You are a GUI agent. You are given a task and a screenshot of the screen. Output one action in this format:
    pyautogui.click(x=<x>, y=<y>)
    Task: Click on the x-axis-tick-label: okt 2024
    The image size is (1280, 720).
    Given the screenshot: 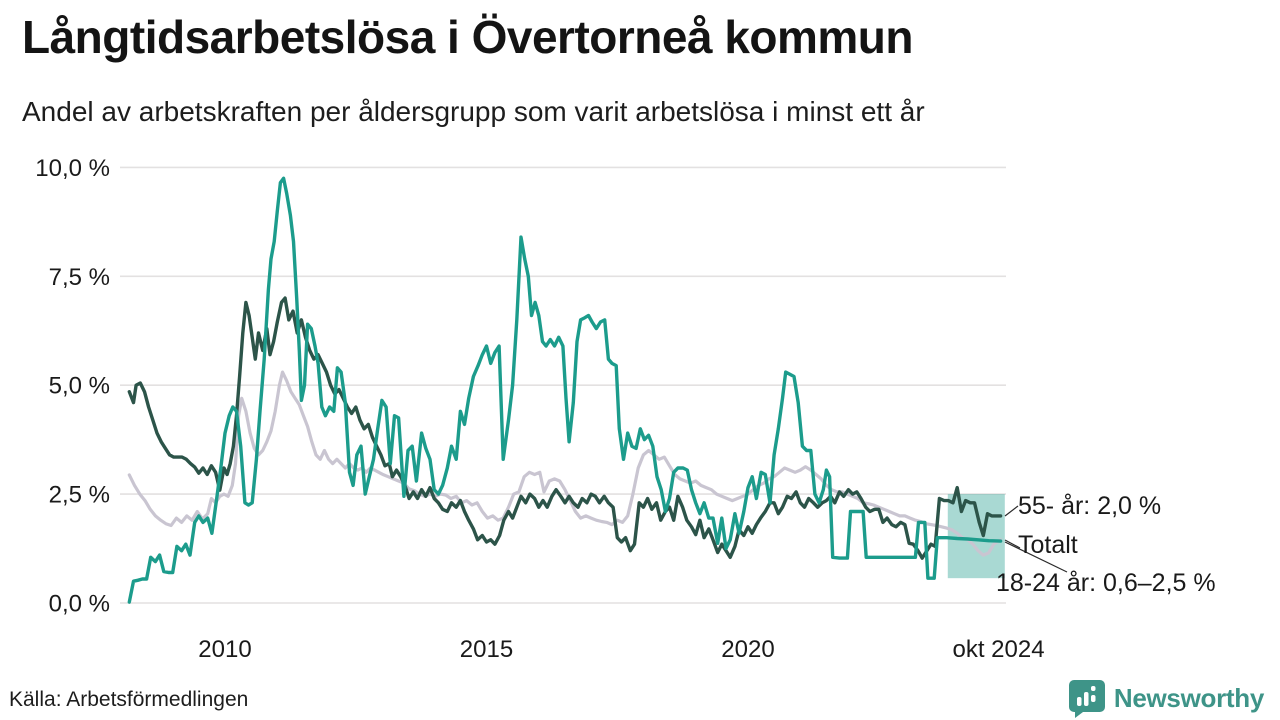 What is the action you would take?
    pyautogui.click(x=998, y=649)
    